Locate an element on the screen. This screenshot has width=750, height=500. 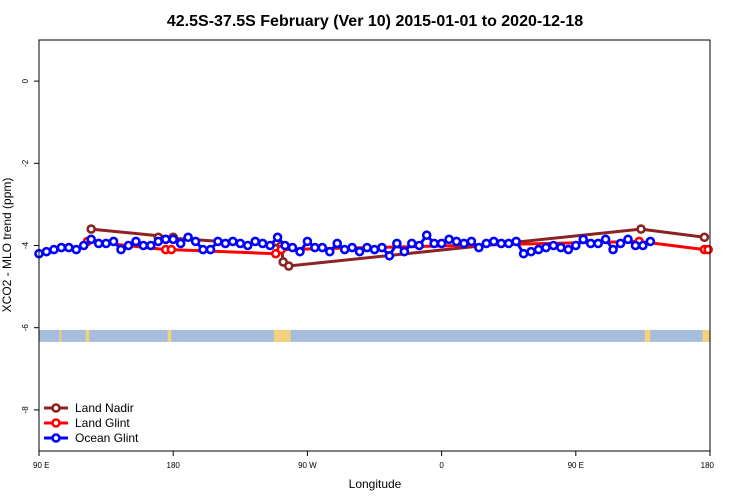
y-axis-label: XCO2 - MLO trend (ppm) is located at coordinates (7, 245).